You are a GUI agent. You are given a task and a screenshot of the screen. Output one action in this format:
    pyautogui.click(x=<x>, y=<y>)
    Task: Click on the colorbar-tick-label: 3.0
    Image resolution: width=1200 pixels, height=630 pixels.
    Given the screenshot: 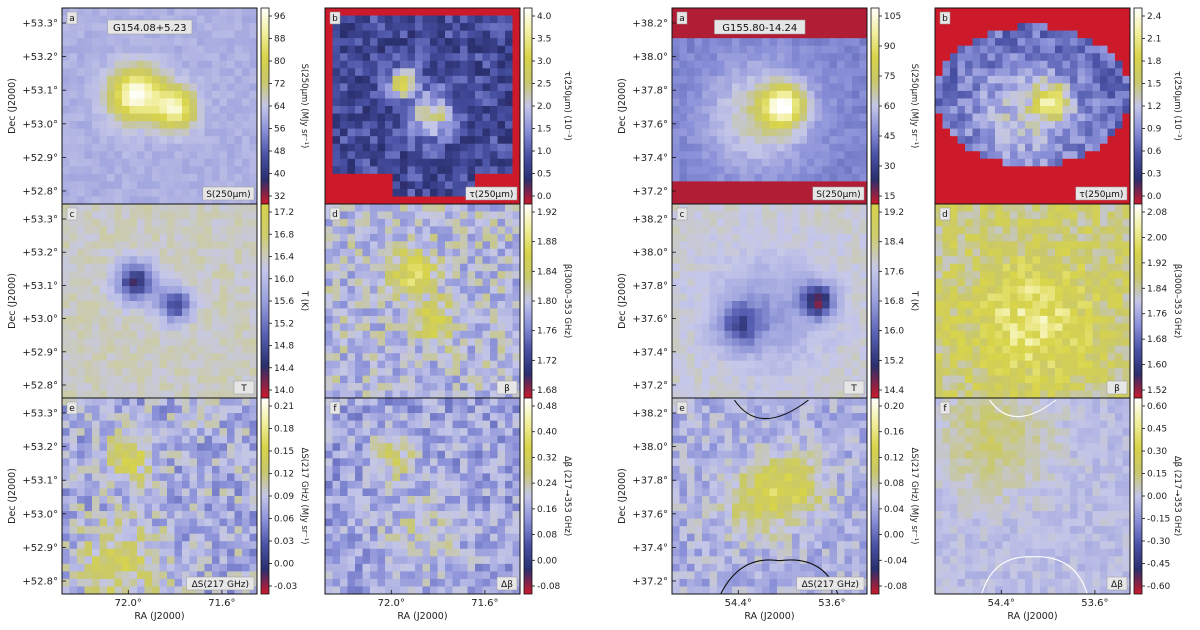 What is the action you would take?
    pyautogui.click(x=544, y=62)
    